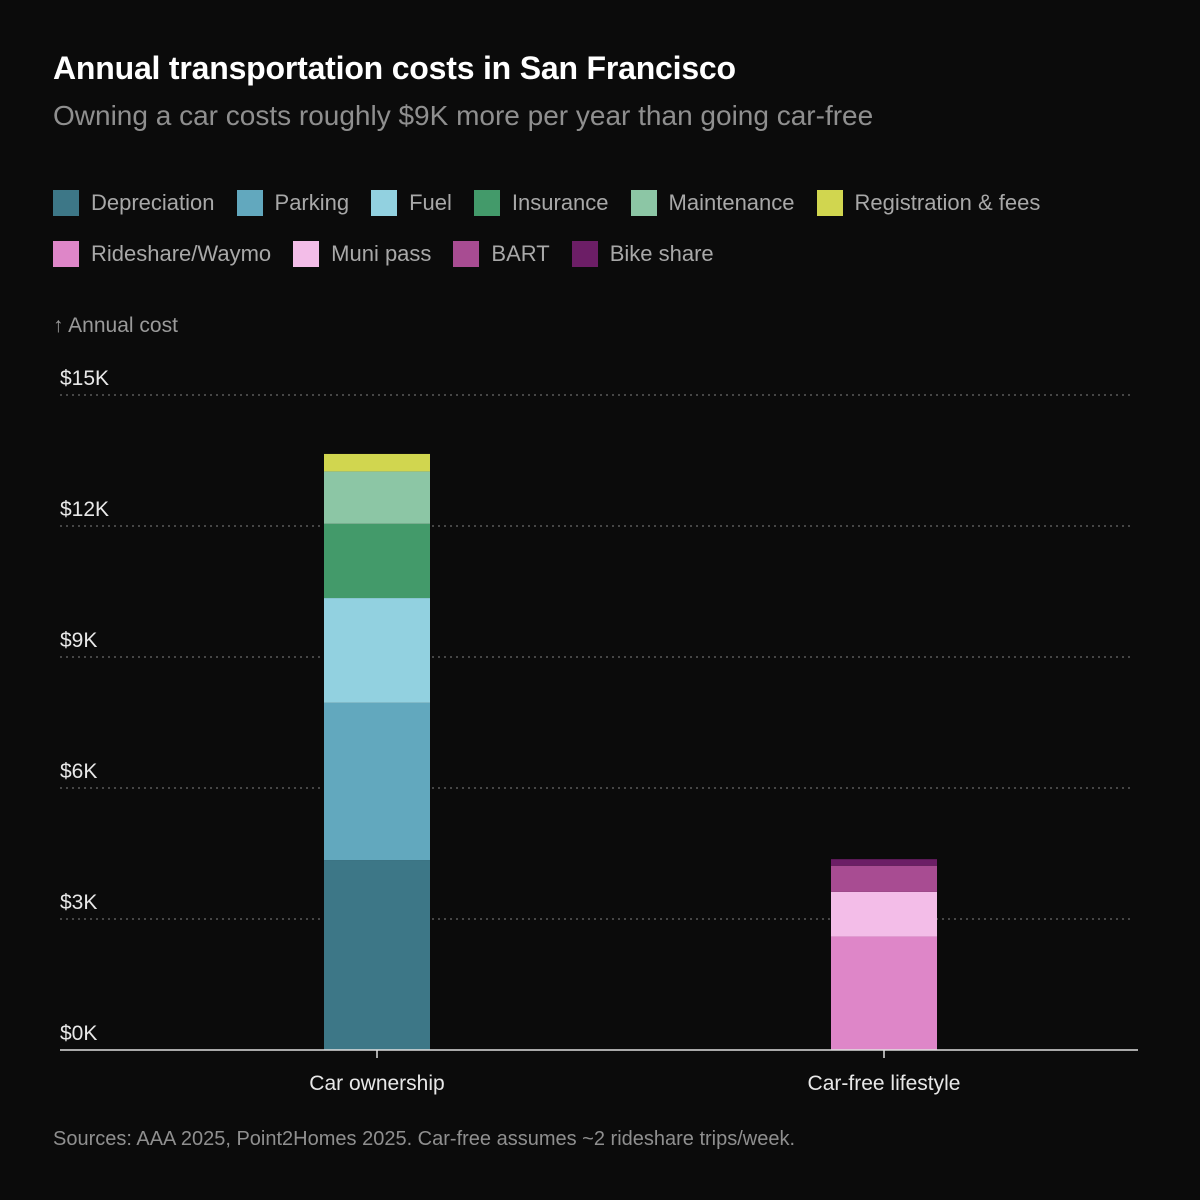 The width and height of the screenshot is (1200, 1200). I want to click on legend-item: Bike share, so click(642, 254).